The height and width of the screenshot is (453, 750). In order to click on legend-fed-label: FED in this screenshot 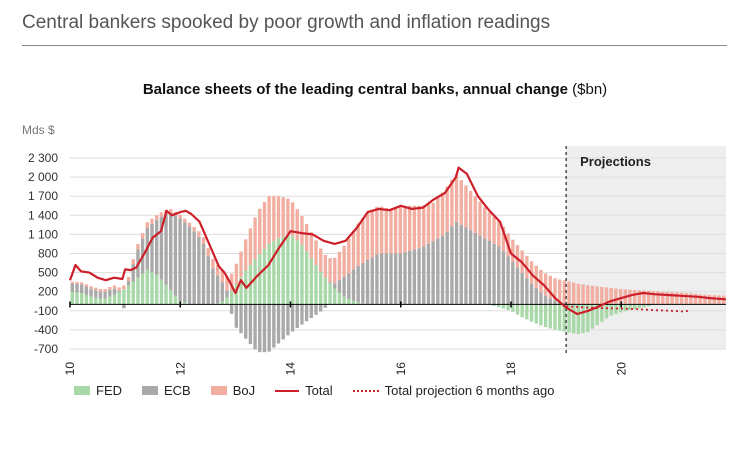, I will do `click(109, 390)`.